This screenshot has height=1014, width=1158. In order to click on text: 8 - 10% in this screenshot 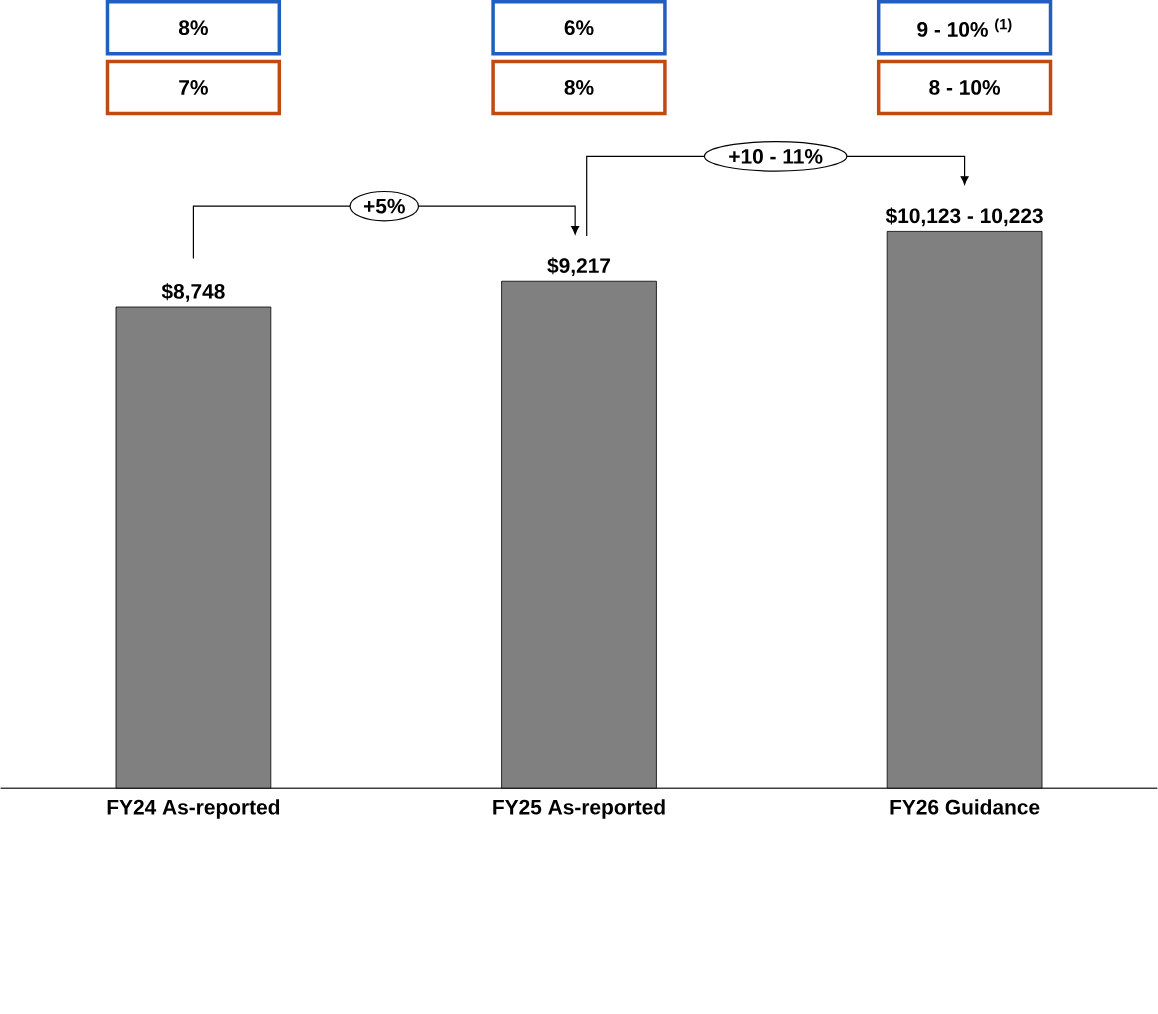, I will do `click(965, 88)`.